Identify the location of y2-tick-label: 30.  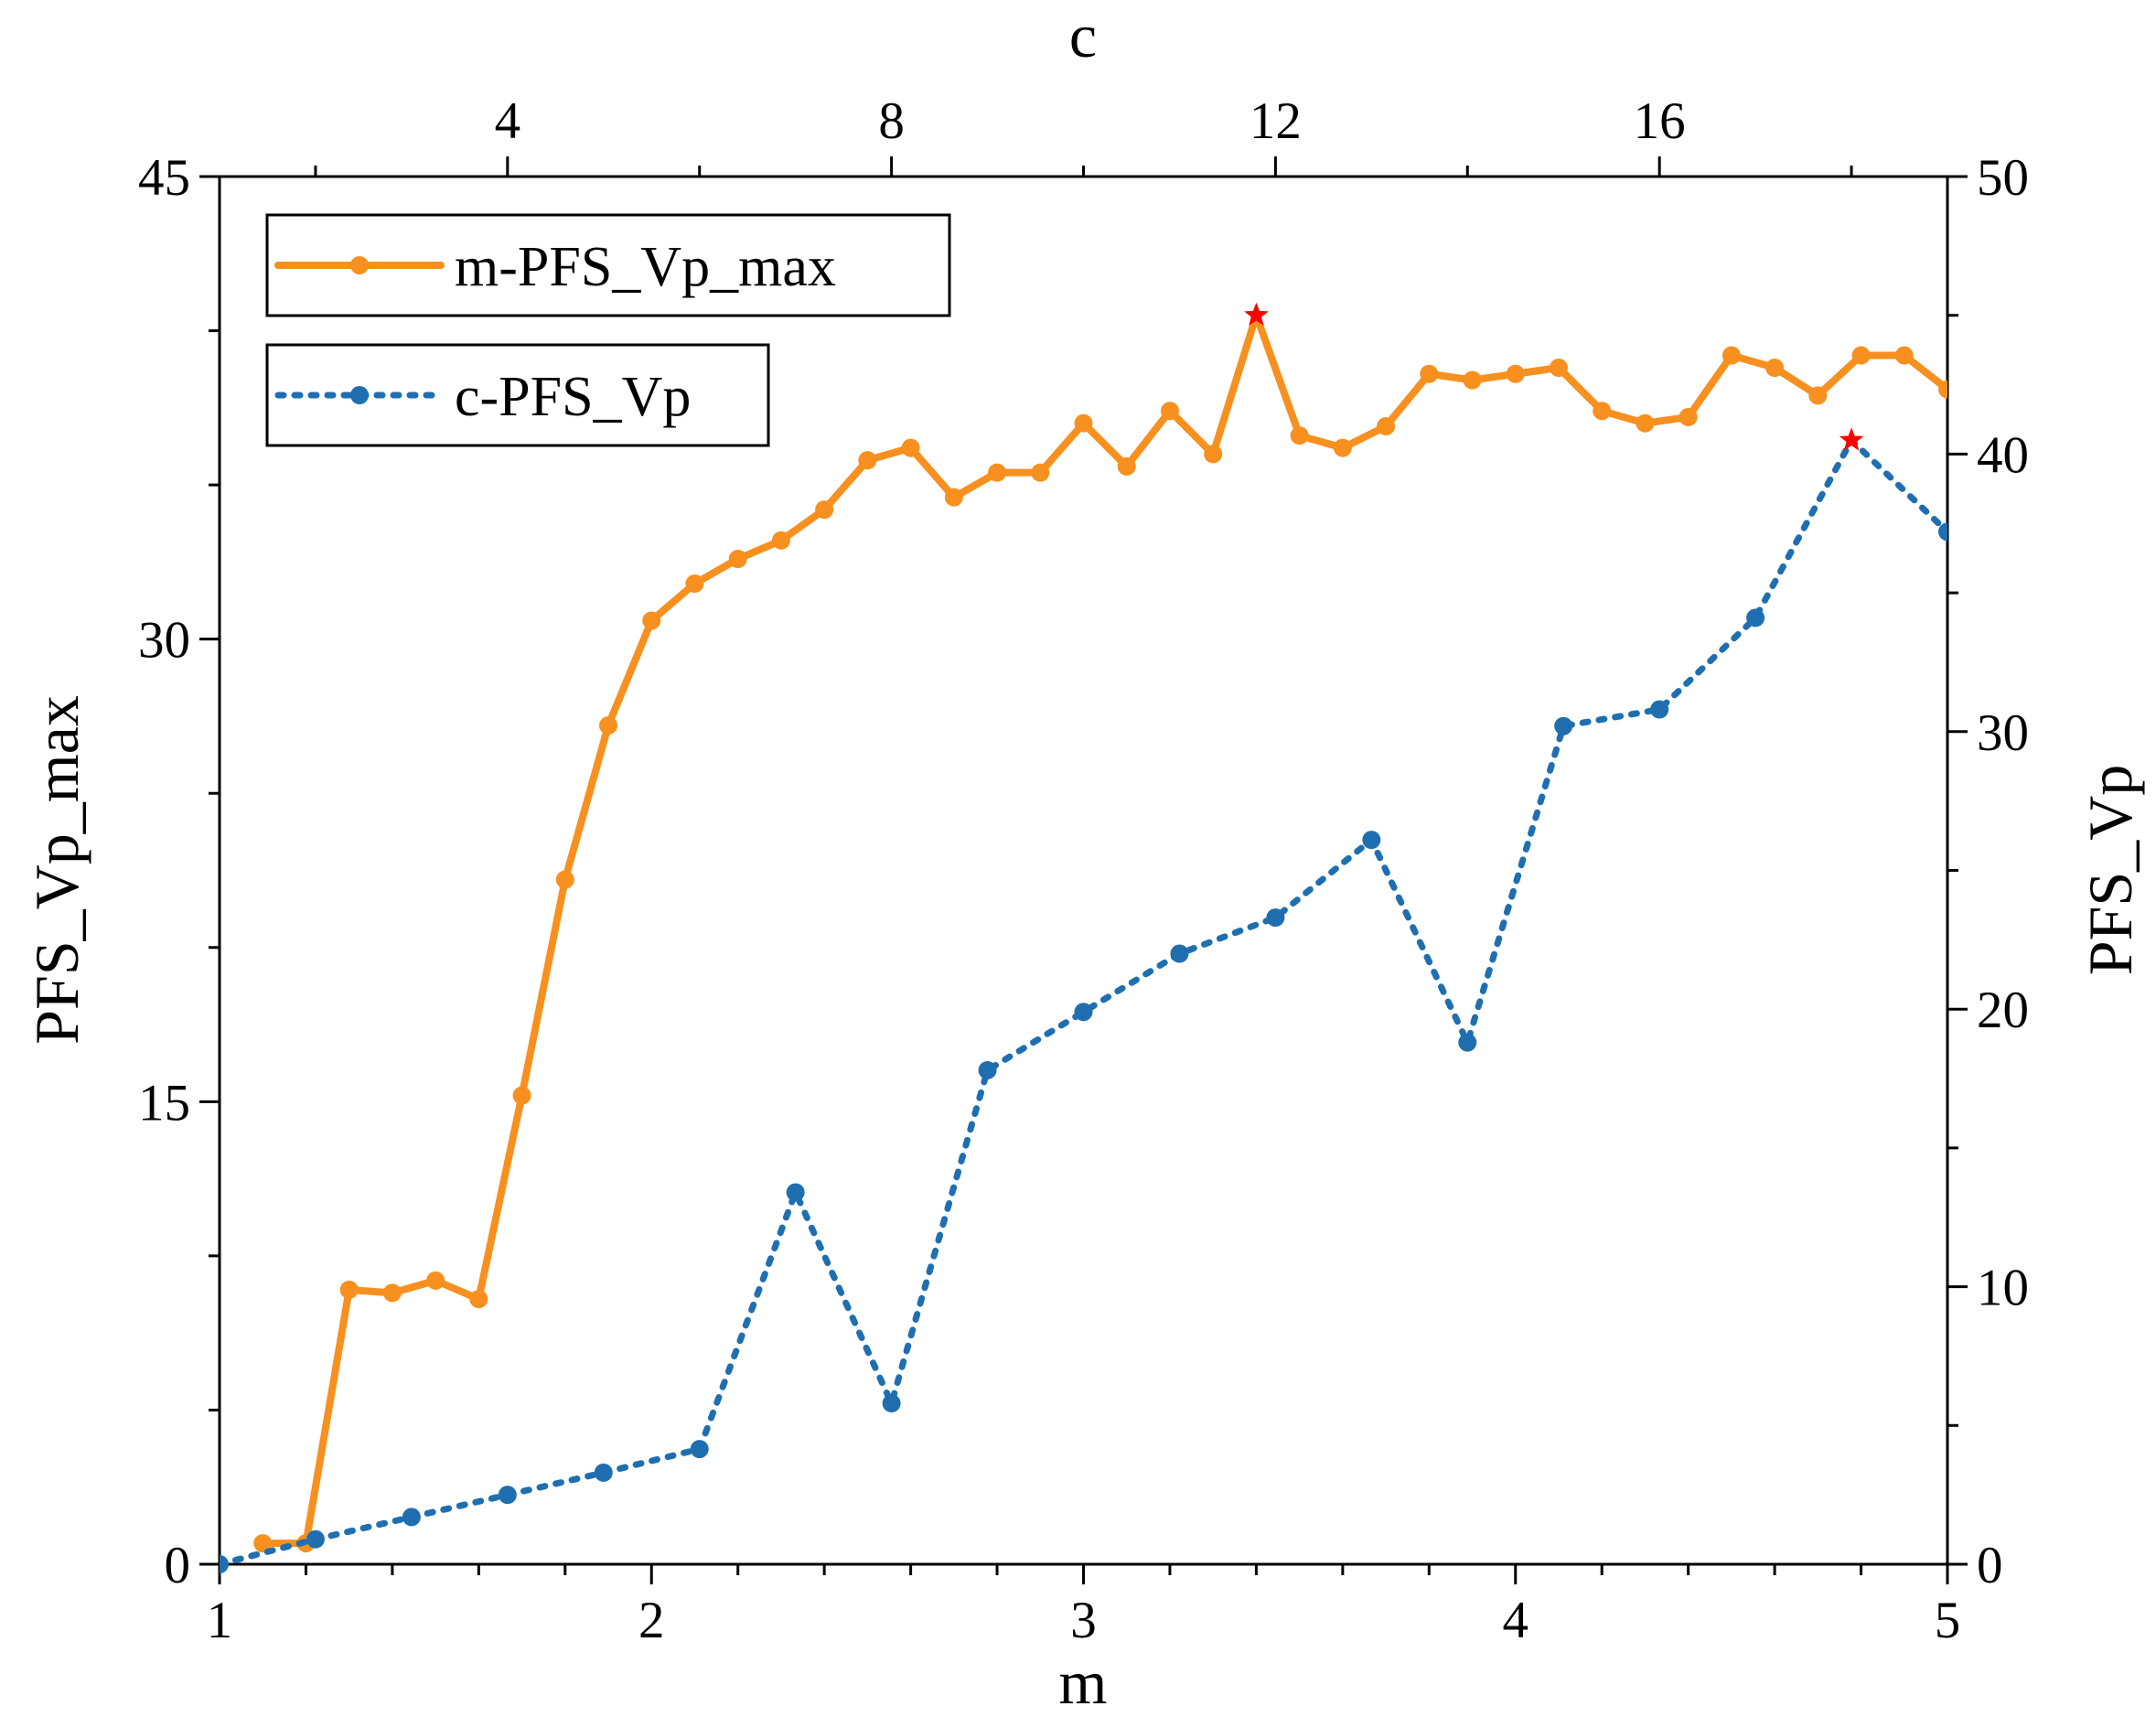
(2003, 733).